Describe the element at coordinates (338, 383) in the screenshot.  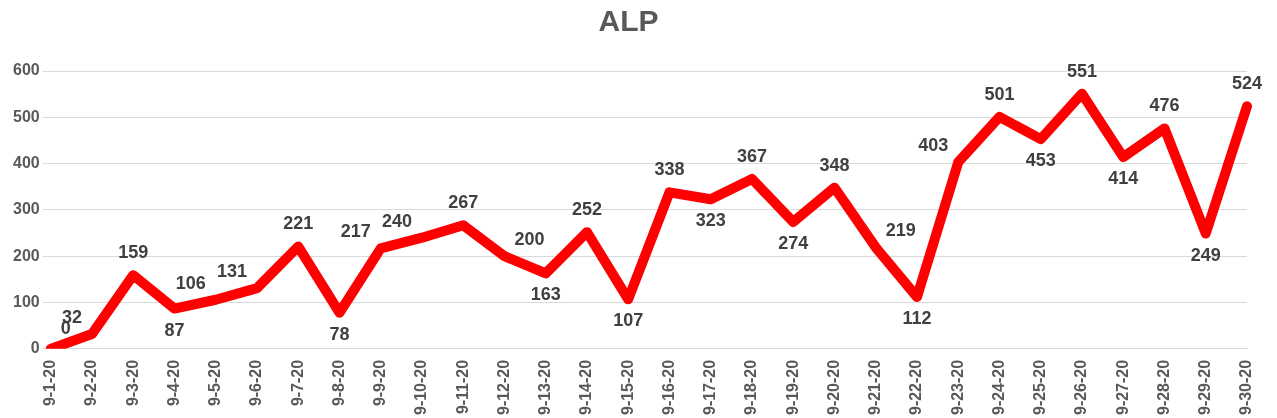
I see `x-tick-label: 9-8-20` at that location.